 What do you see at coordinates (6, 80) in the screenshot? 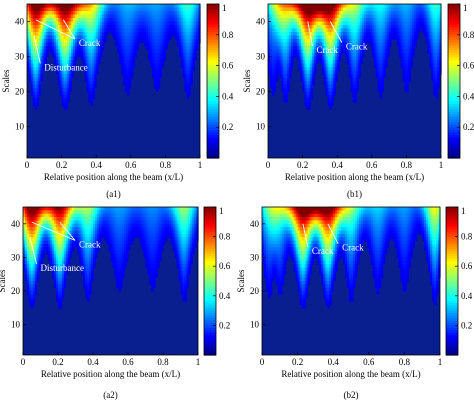
I see `y-axis-label: Scales` at bounding box center [6, 80].